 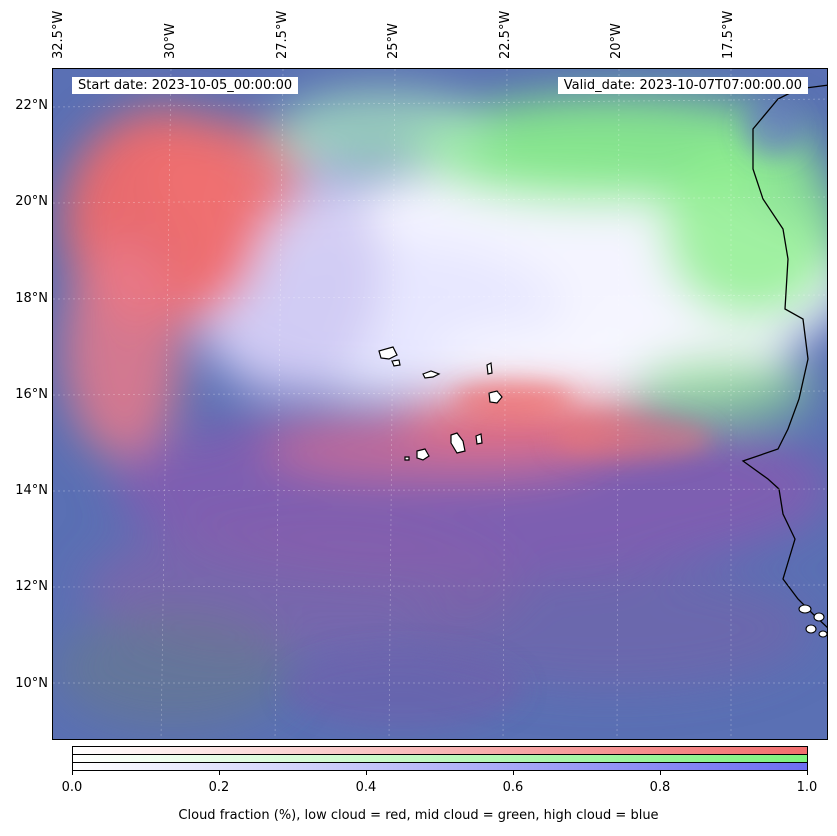 What do you see at coordinates (682, 85) in the screenshot?
I see `valid-date-label: Valid_date: 2023-10-07T07:00:00.00` at bounding box center [682, 85].